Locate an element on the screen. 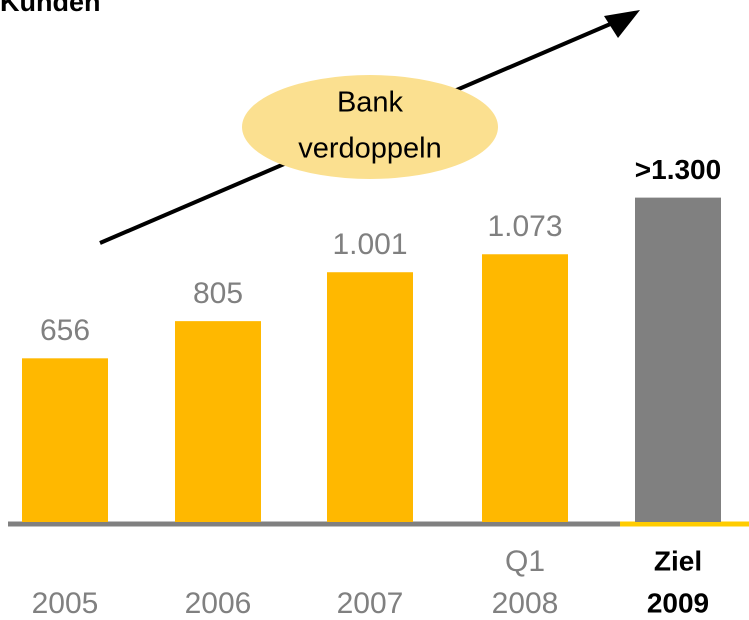  chart-title: Kunden is located at coordinates (50, 8).